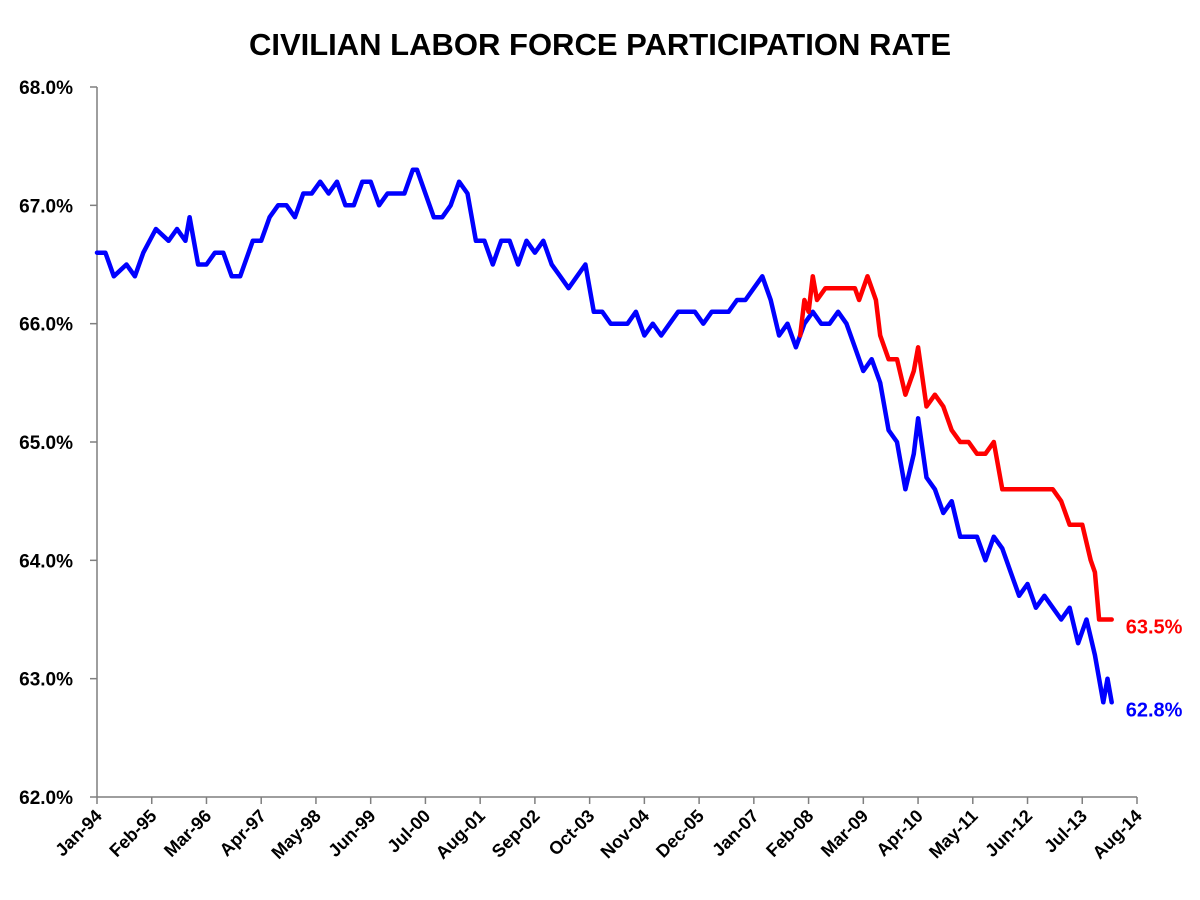 This screenshot has height=900, width=1200. What do you see at coordinates (516, 834) in the screenshot?
I see `x-tick-label: Sep-02` at bounding box center [516, 834].